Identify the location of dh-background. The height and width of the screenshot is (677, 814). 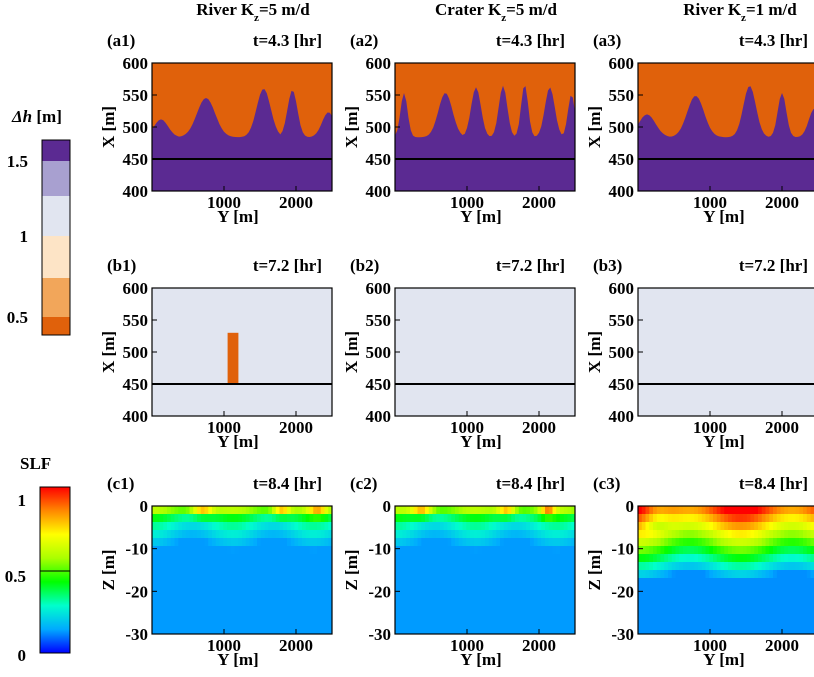
(242, 352).